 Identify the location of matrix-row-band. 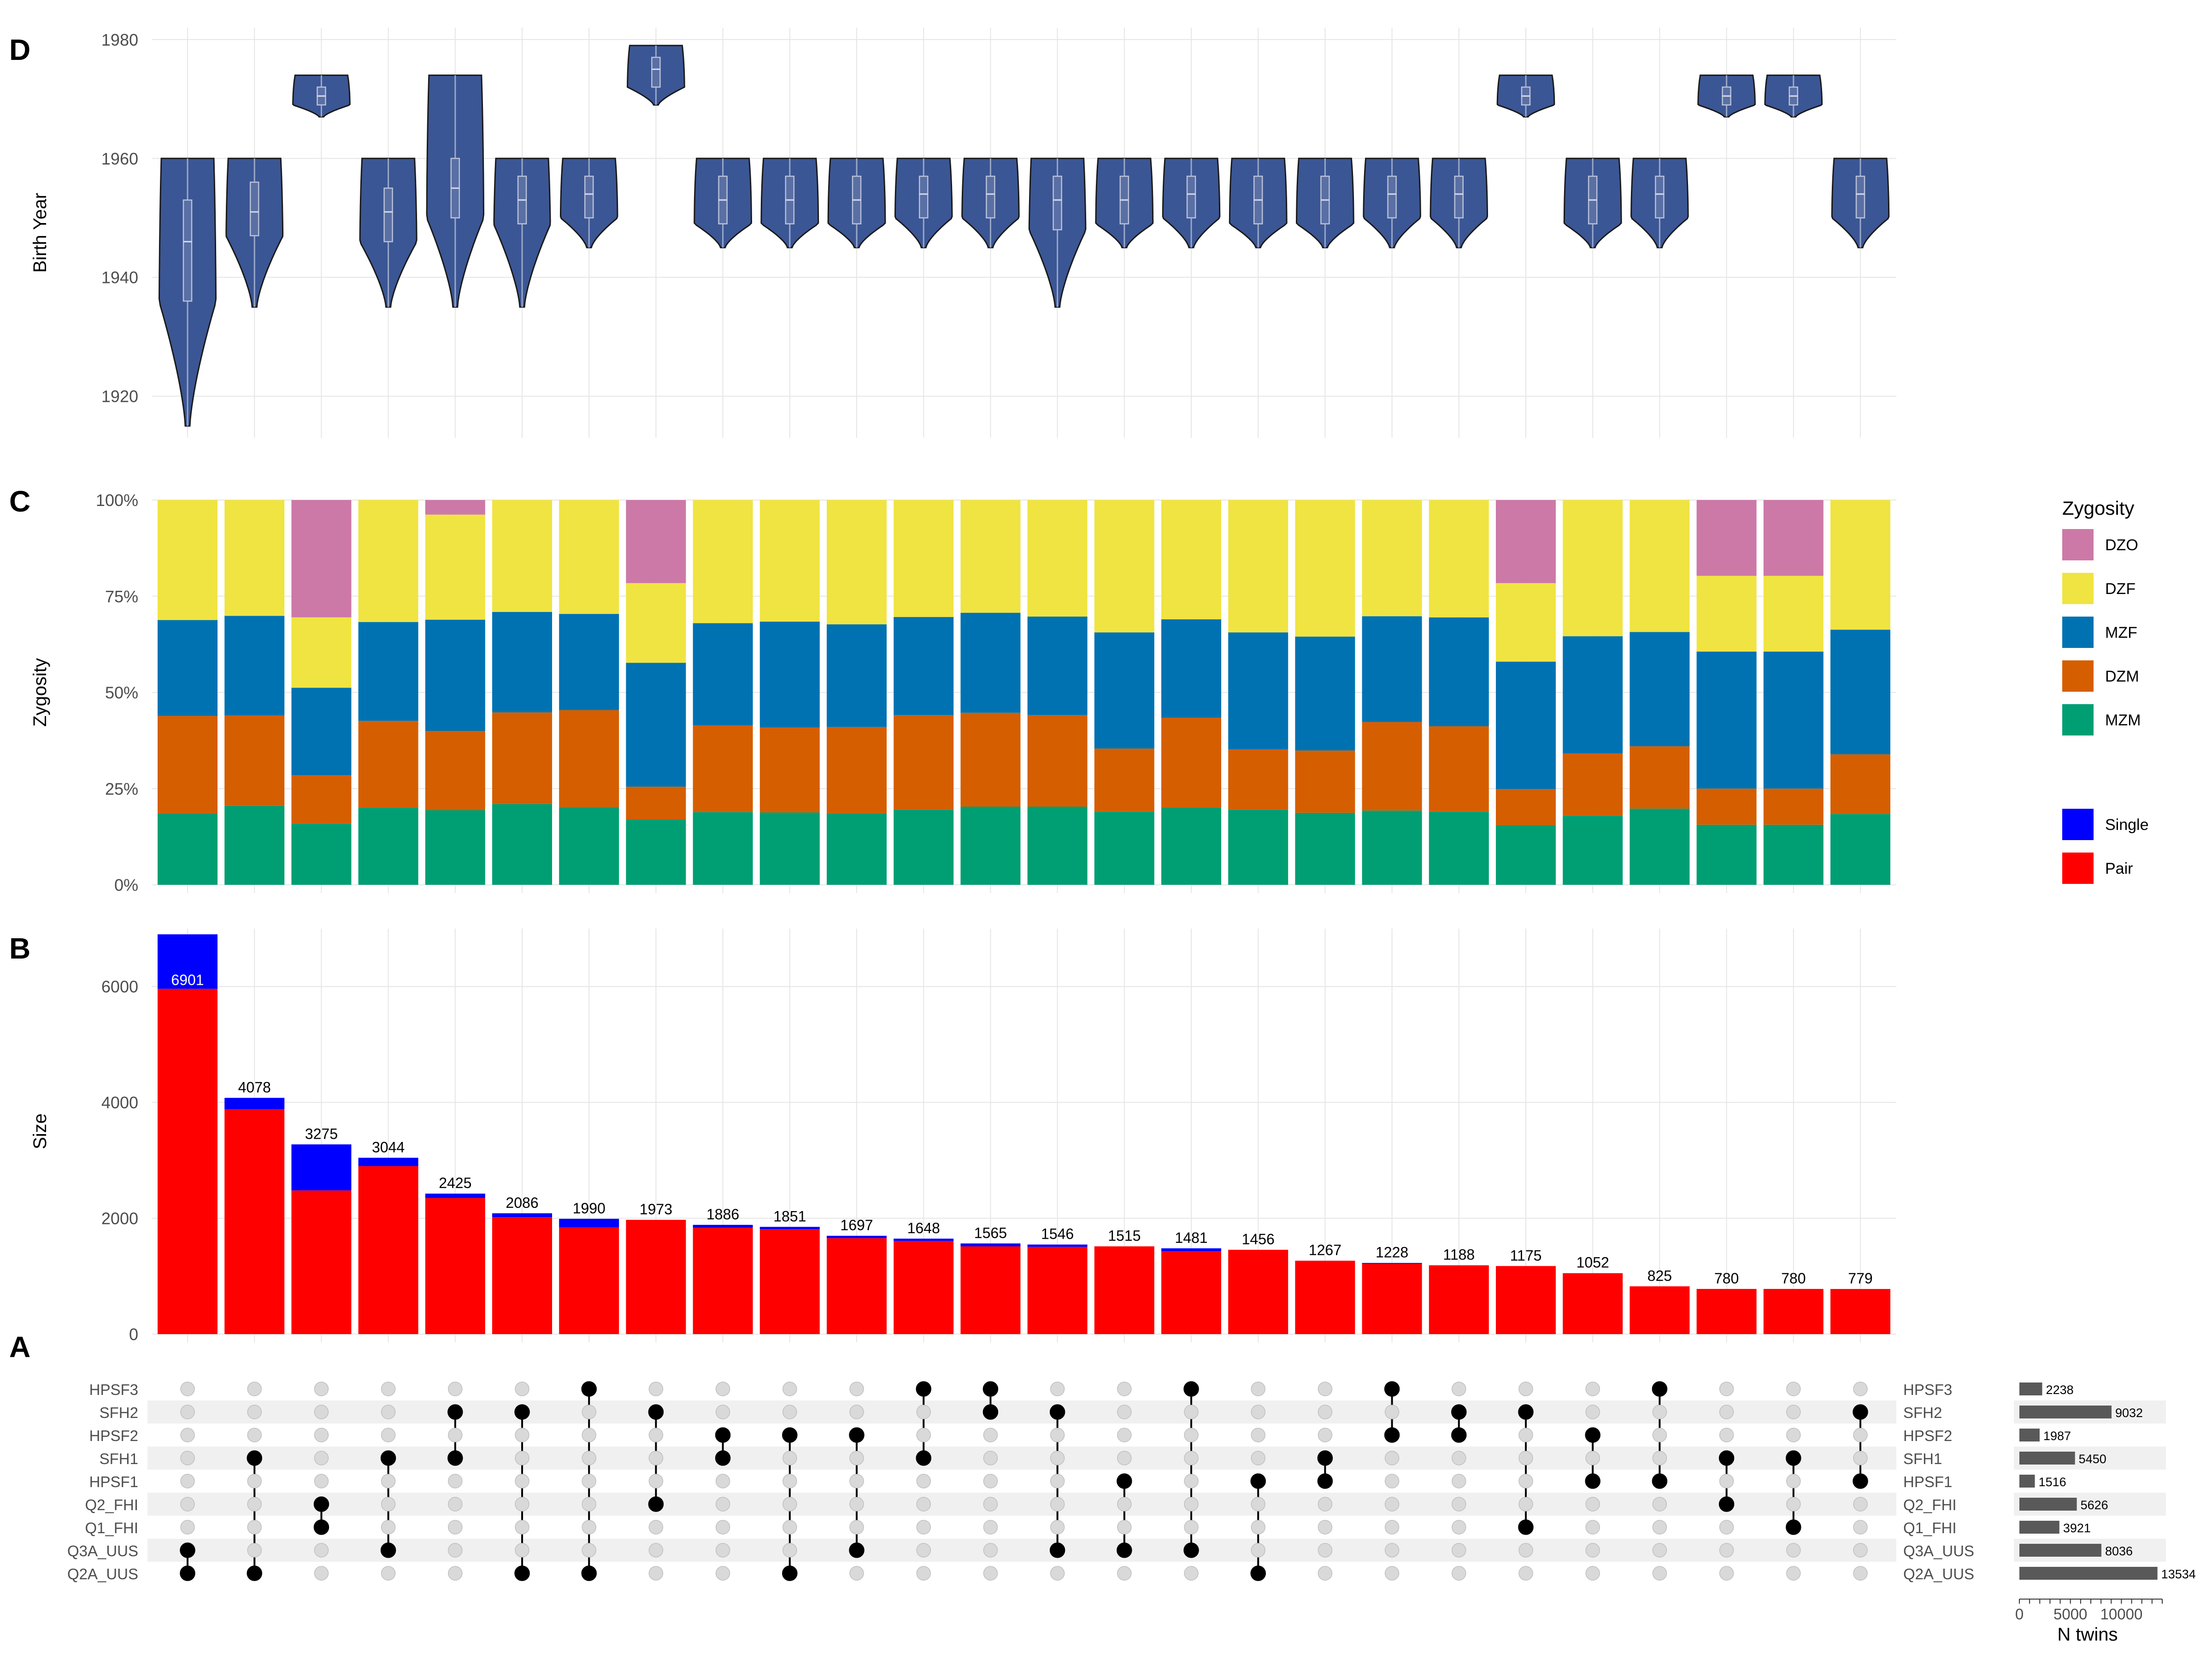
(1021, 1550).